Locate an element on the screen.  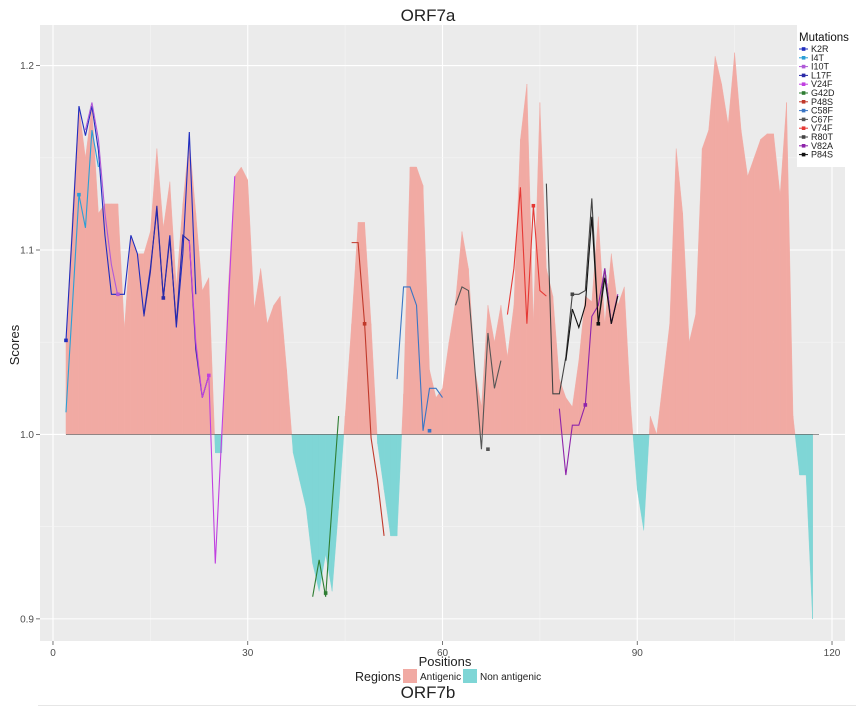
mutation-marker-c67f is located at coordinates (488, 449).